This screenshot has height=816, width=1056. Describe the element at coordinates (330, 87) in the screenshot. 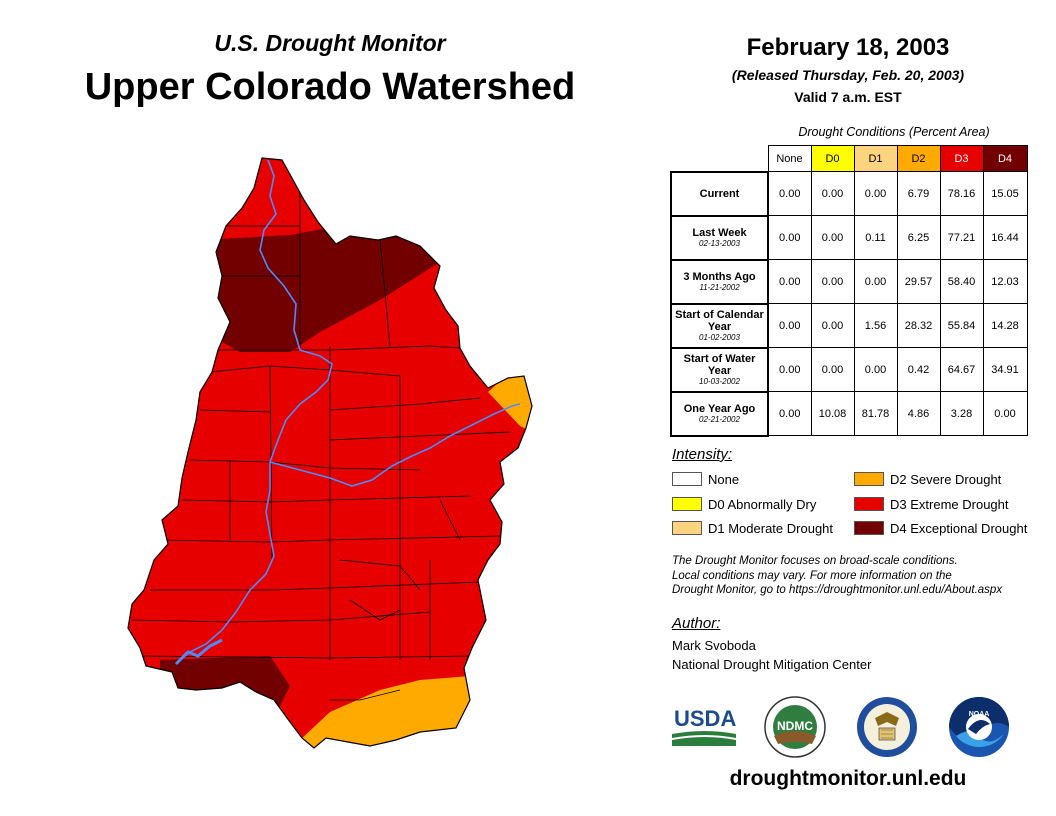

I see `map-title: Upper Colorado Watershed` at that location.